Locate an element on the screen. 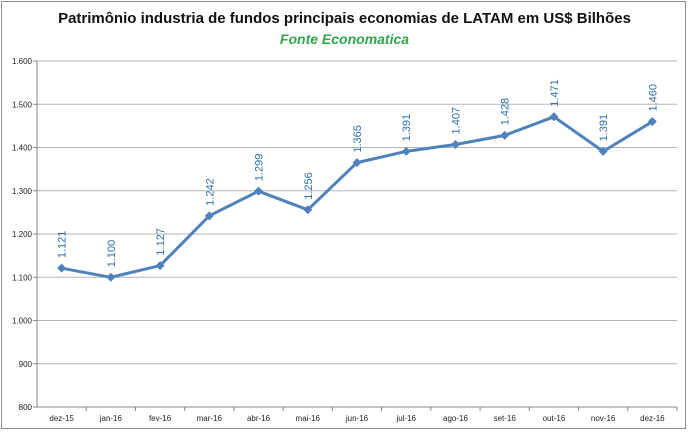 This screenshot has height=432, width=689. data-label: 1.428 is located at coordinates (506, 112).